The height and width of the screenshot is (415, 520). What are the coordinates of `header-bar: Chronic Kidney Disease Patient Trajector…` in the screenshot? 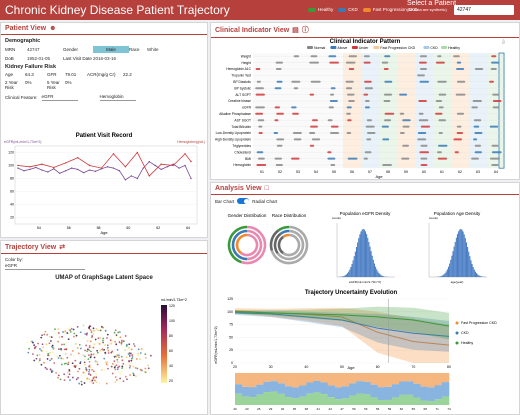 It's located at (260, 10).